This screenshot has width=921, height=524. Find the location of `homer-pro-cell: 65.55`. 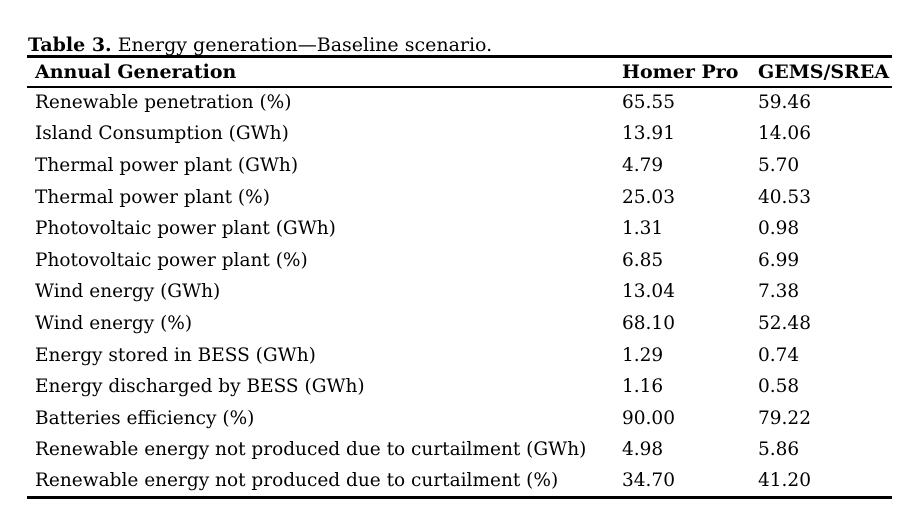

homer-pro-cell: 65.55 is located at coordinates (648, 103).